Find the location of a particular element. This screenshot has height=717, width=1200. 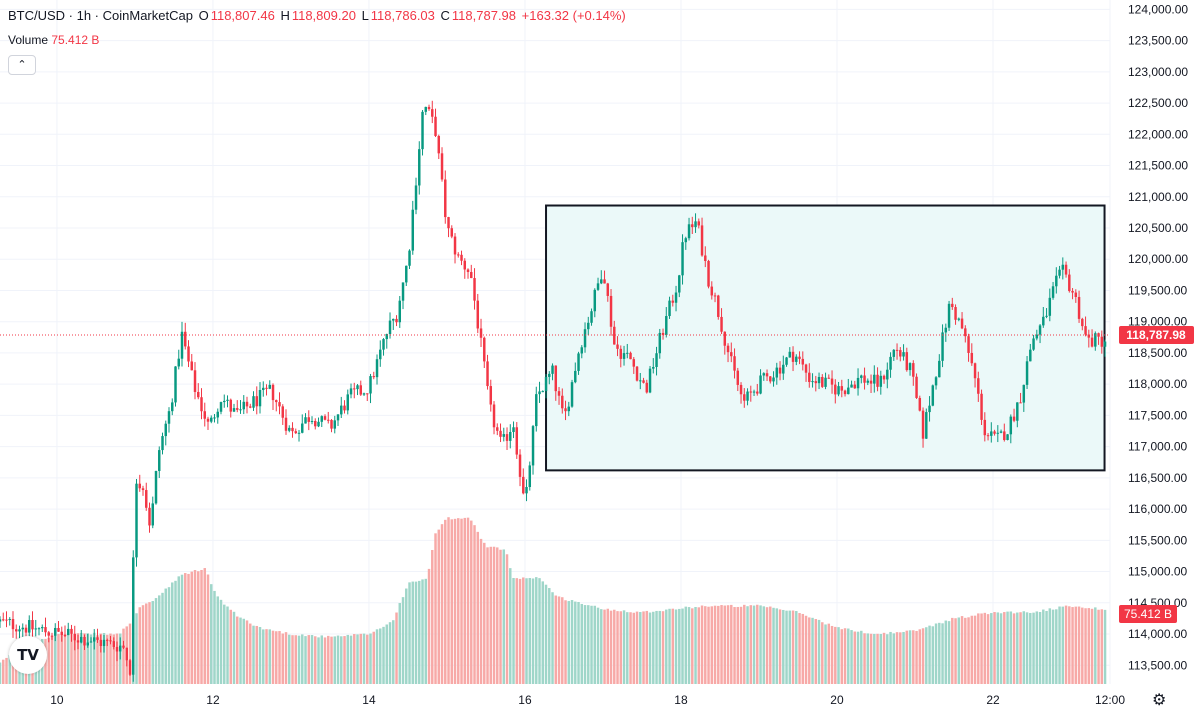

collapse-legend-button: ⌃ is located at coordinates (22, 65).